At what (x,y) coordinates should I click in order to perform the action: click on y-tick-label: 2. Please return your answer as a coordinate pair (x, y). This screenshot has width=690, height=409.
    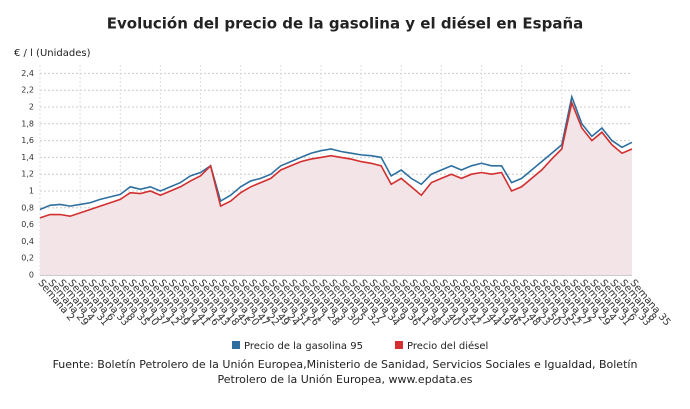
    Looking at the image, I should click on (31, 107).